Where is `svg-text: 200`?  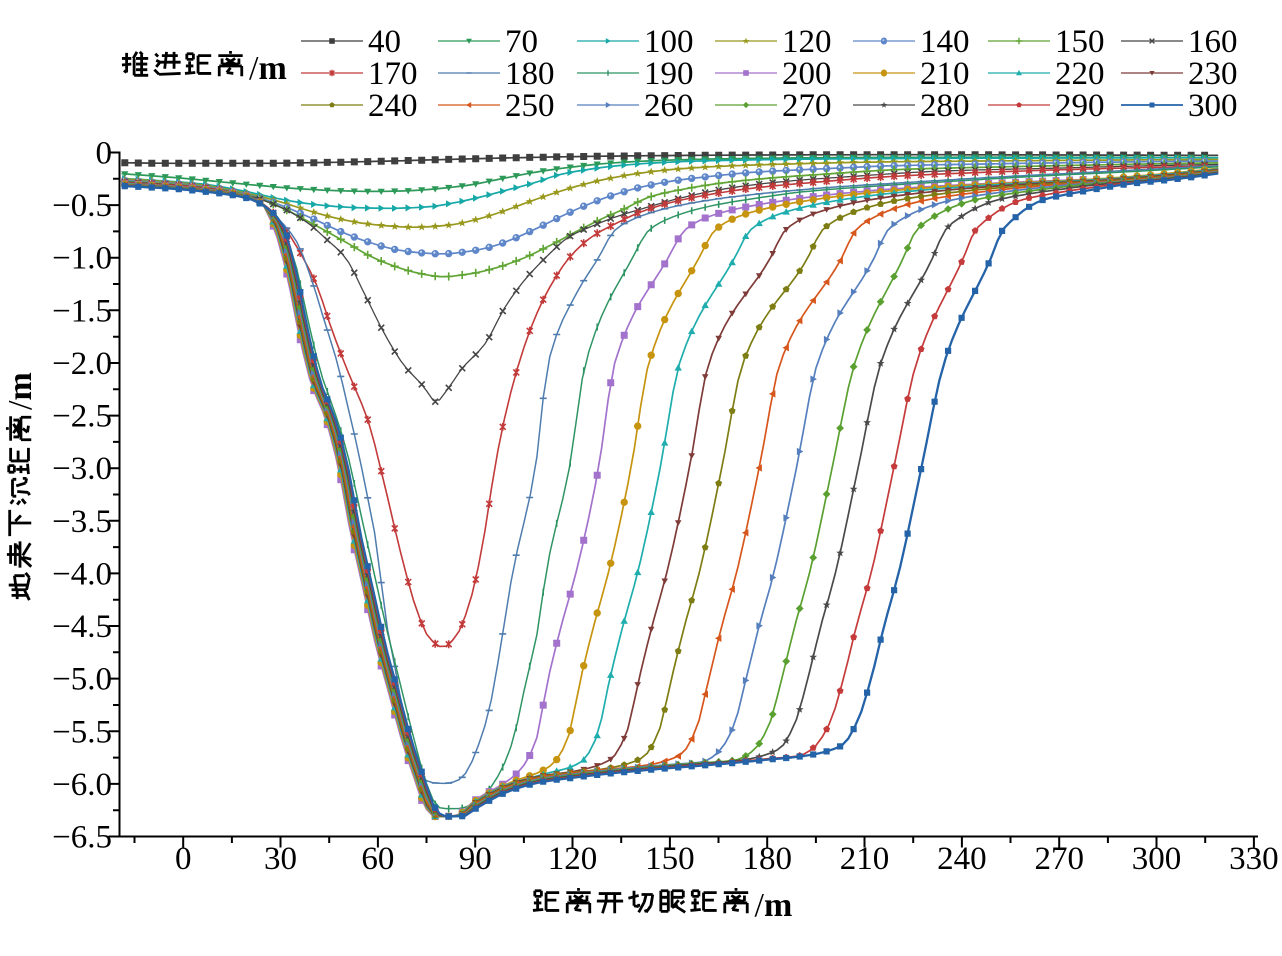 svg-text: 200 is located at coordinates (807, 74).